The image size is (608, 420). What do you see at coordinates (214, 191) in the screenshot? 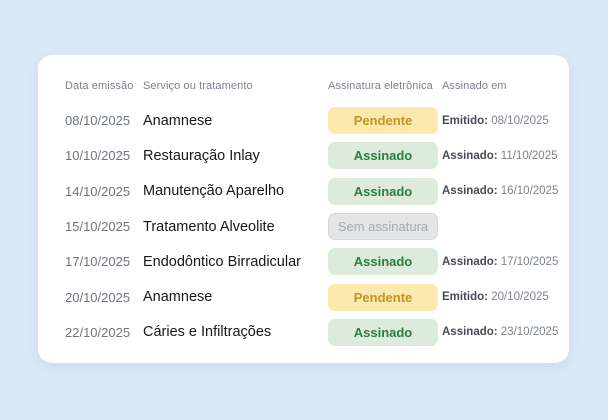
I see `service-name: Manutenção Aparelho` at bounding box center [214, 191].